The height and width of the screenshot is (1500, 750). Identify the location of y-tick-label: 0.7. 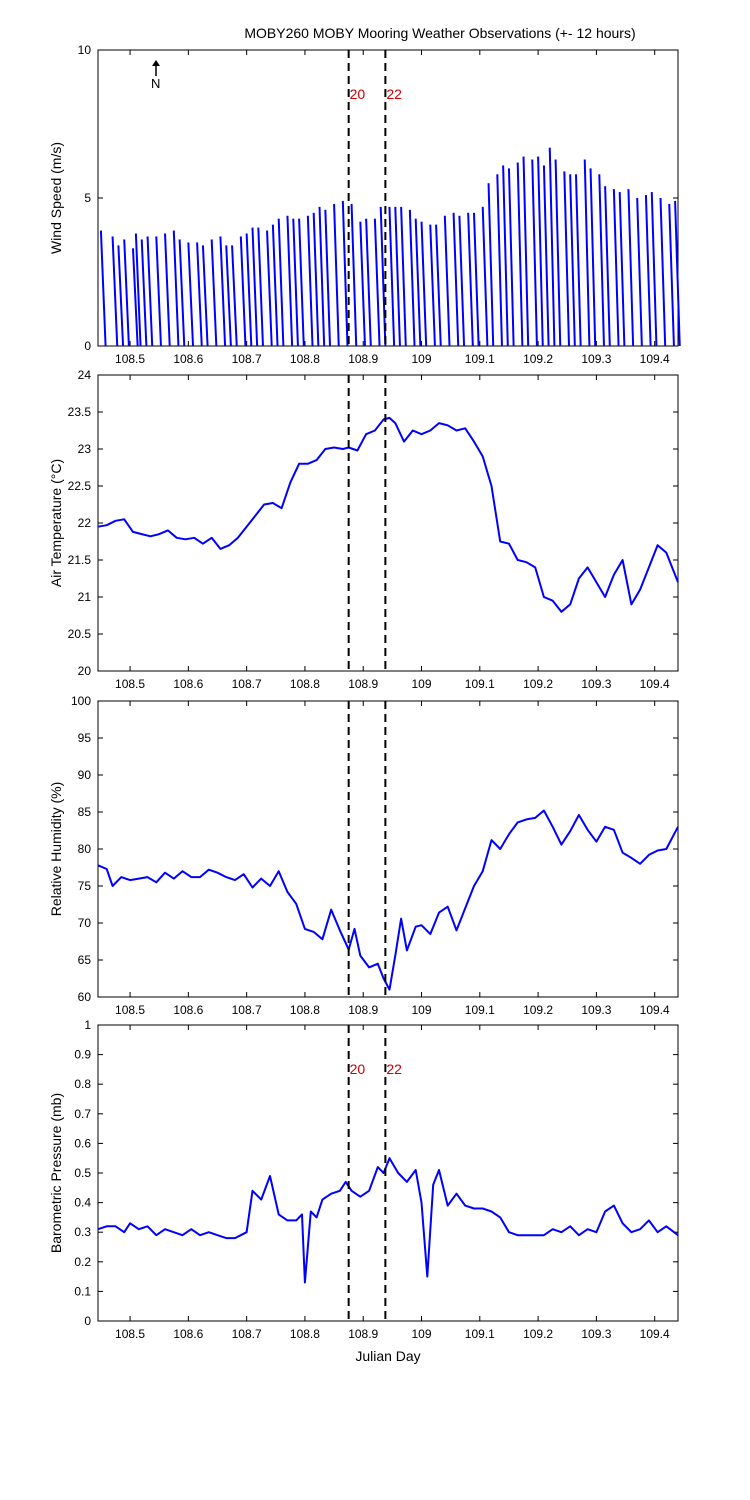
(82, 1114).